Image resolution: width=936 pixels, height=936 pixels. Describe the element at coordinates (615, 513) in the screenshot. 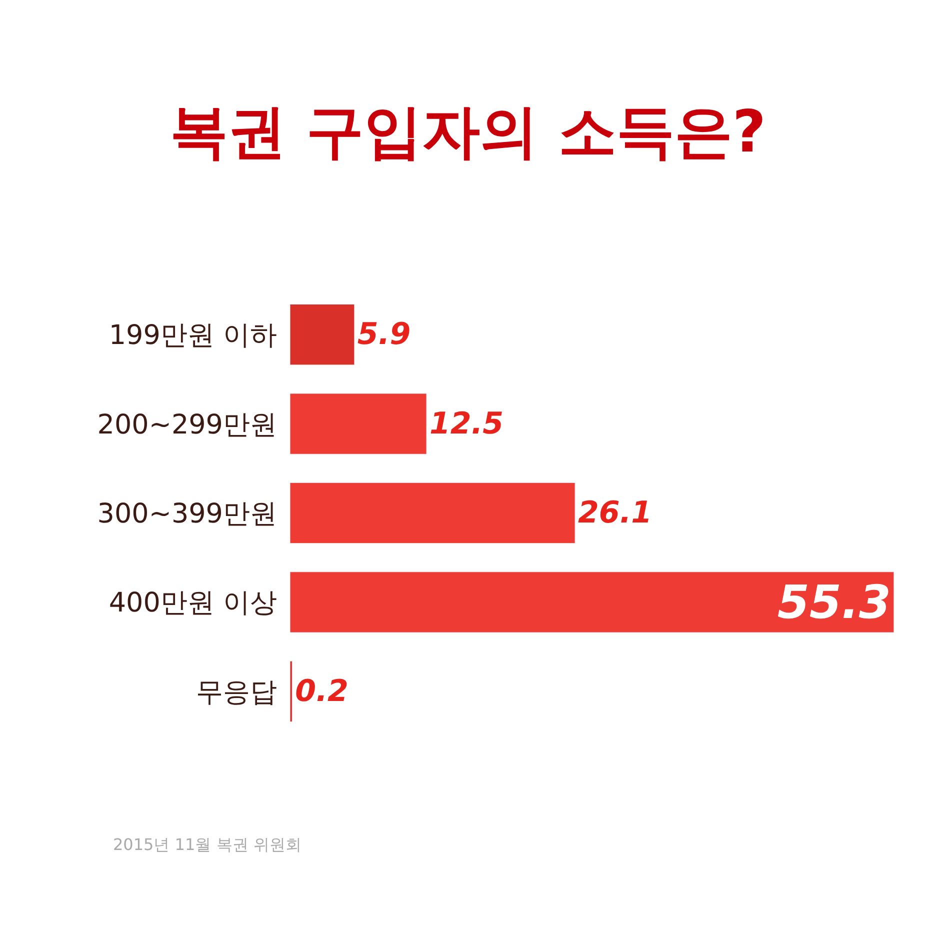

I see `data-label: 26.1` at that location.